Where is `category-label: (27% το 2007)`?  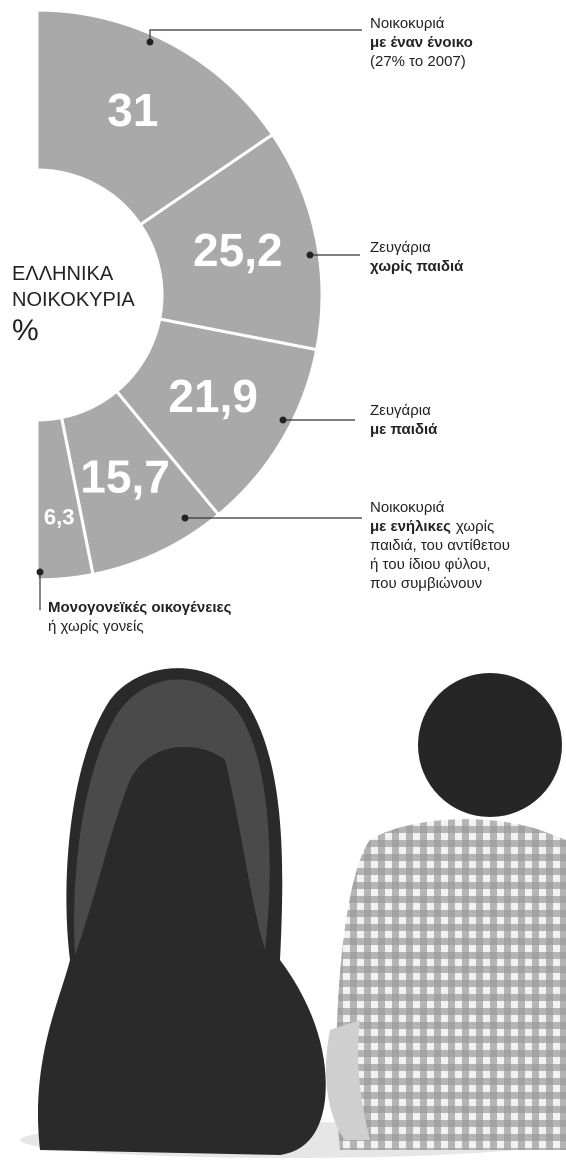 category-label: (27% το 2007) is located at coordinates (418, 61).